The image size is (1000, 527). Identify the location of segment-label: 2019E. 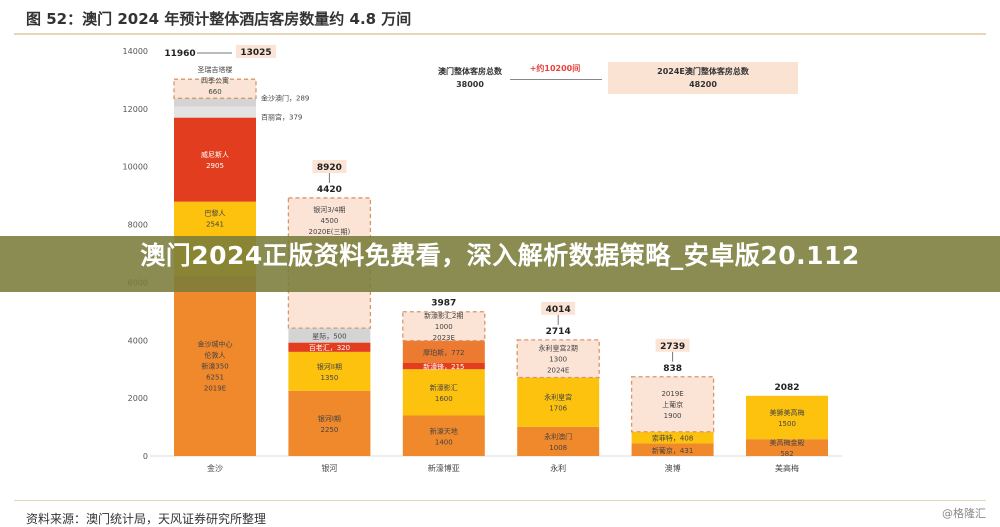
(215, 389).